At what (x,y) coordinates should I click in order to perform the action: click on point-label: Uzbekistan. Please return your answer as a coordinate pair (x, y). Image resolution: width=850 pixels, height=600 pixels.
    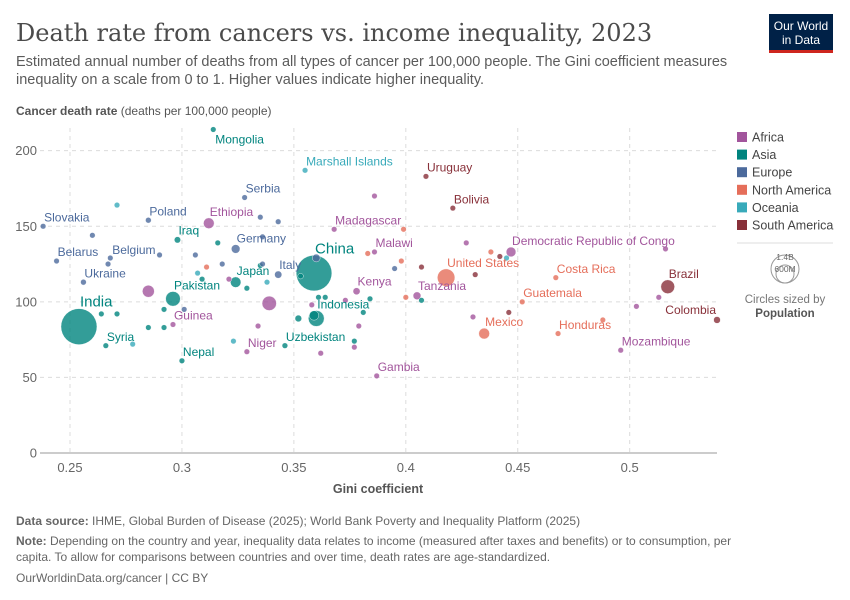
    Looking at the image, I should click on (315, 337).